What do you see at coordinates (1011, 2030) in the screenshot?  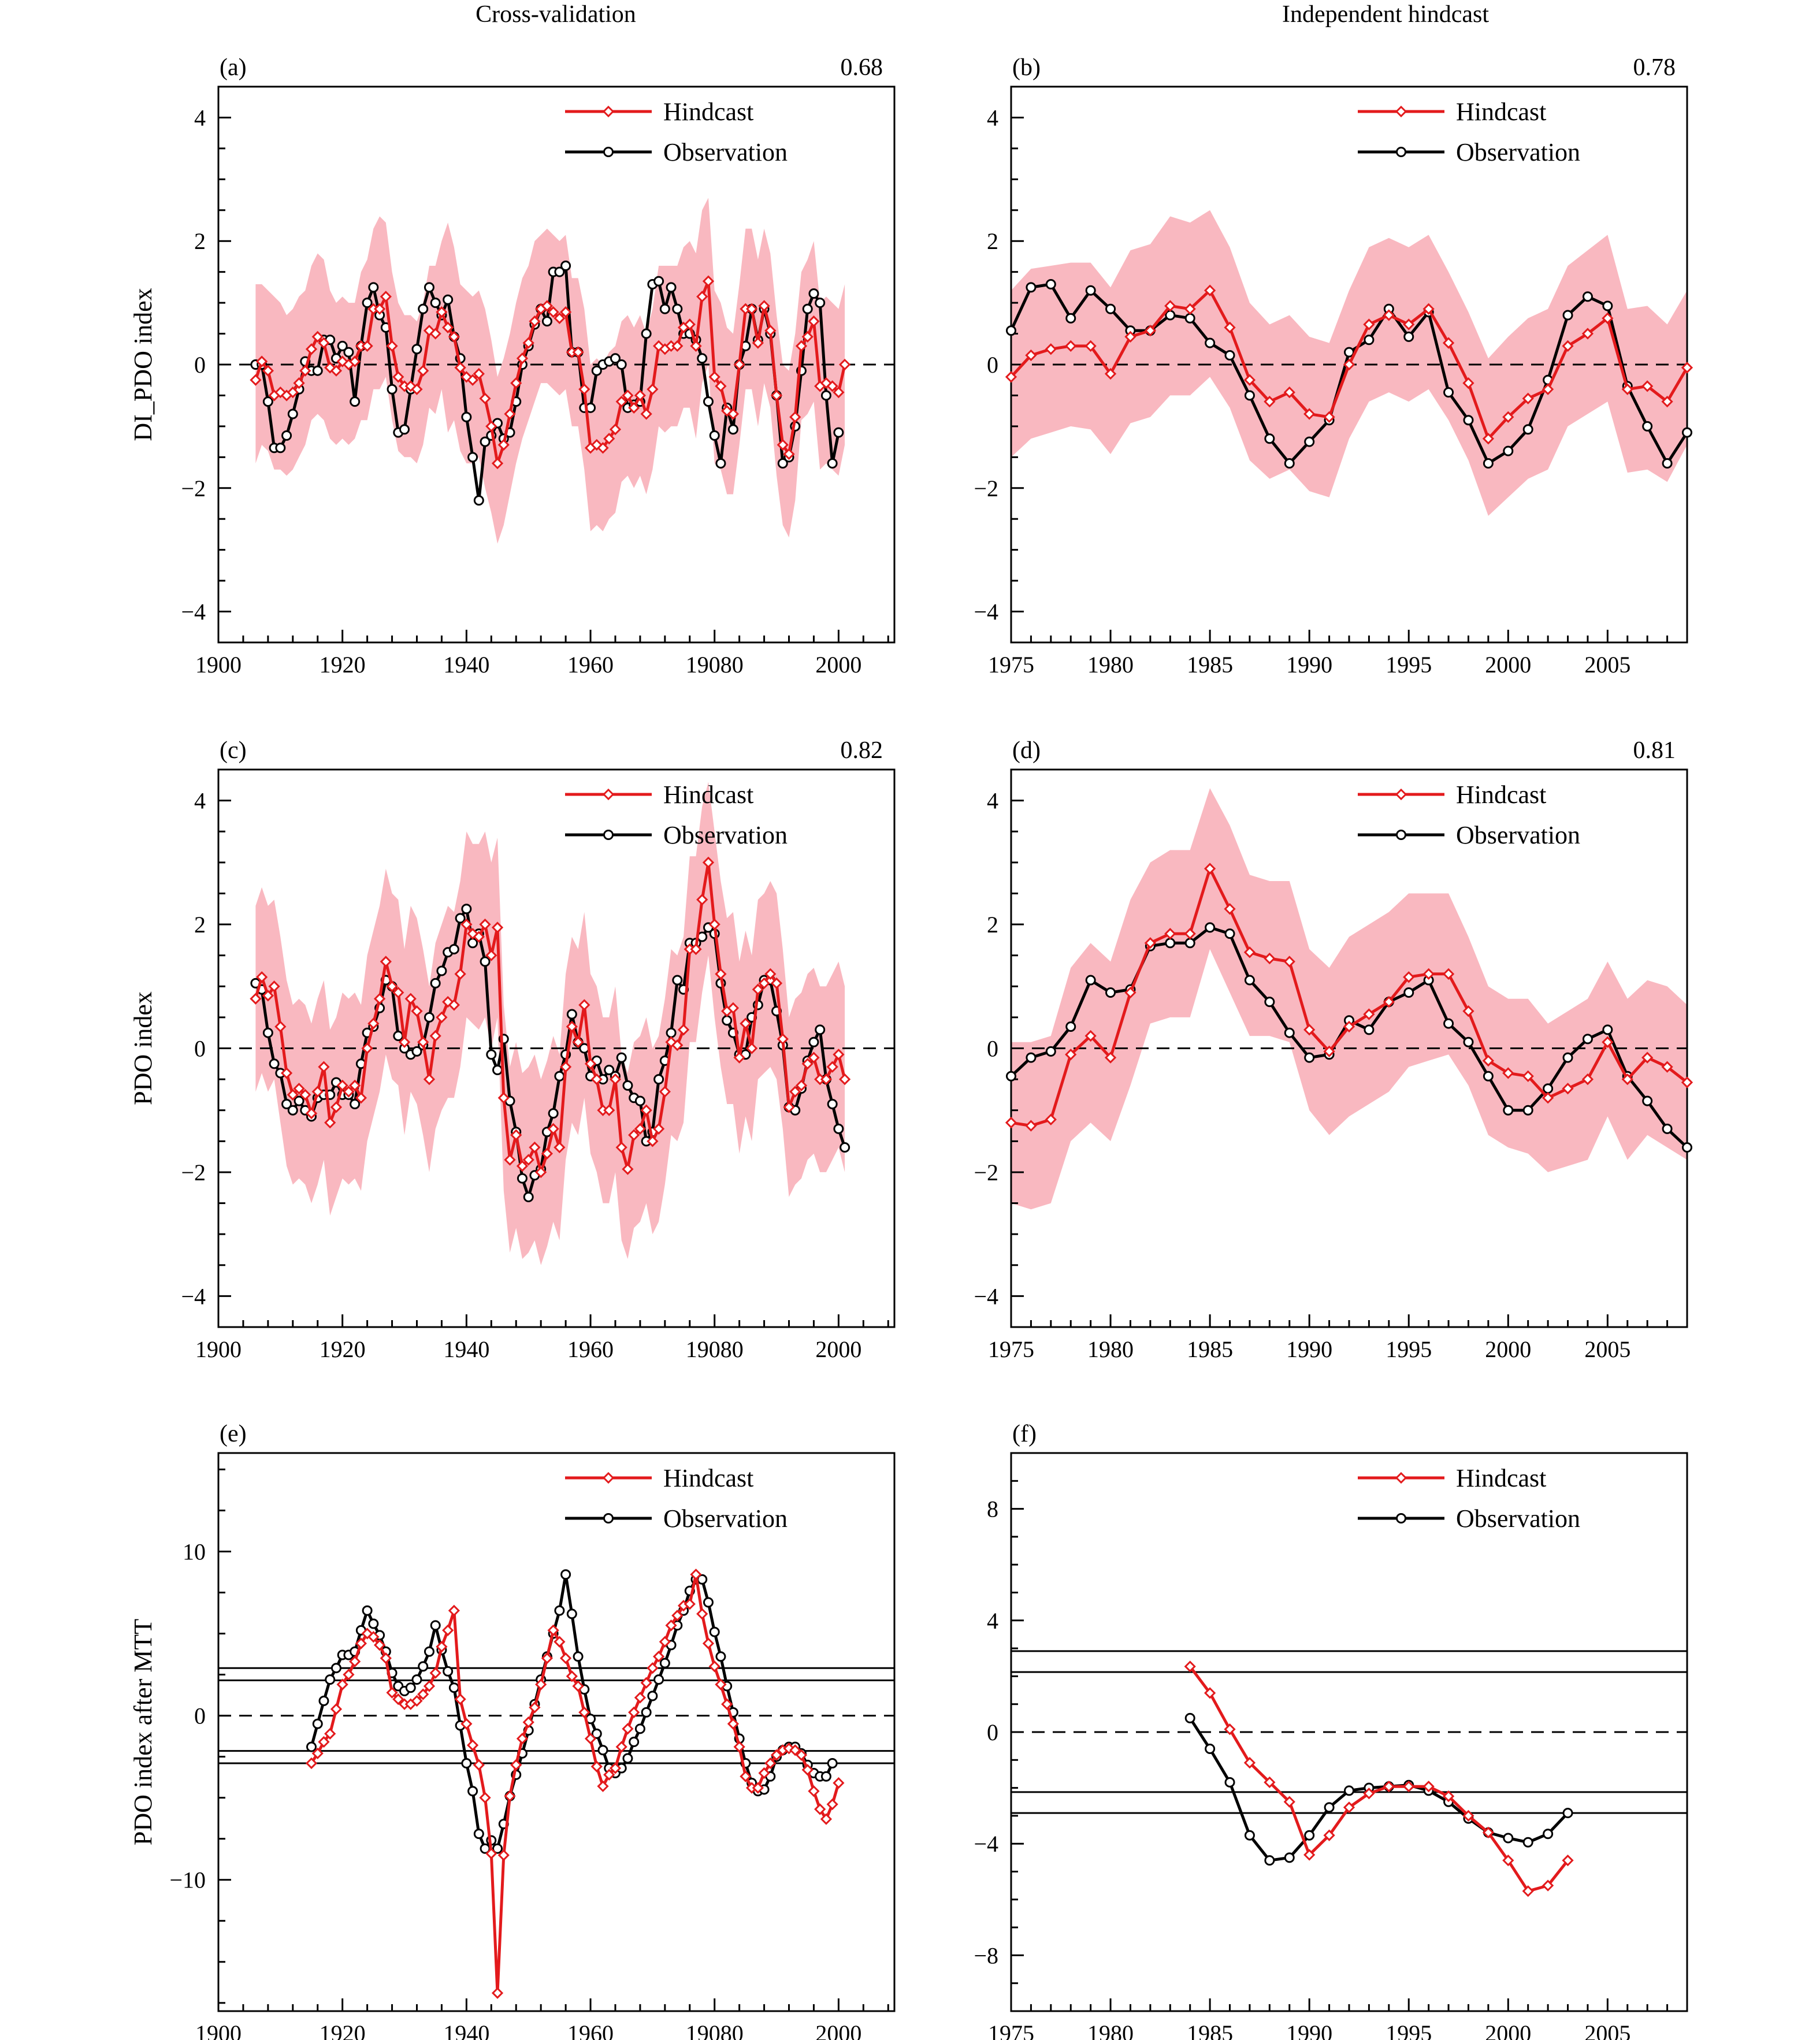 I see `x-tick-label: 1975` at bounding box center [1011, 2030].